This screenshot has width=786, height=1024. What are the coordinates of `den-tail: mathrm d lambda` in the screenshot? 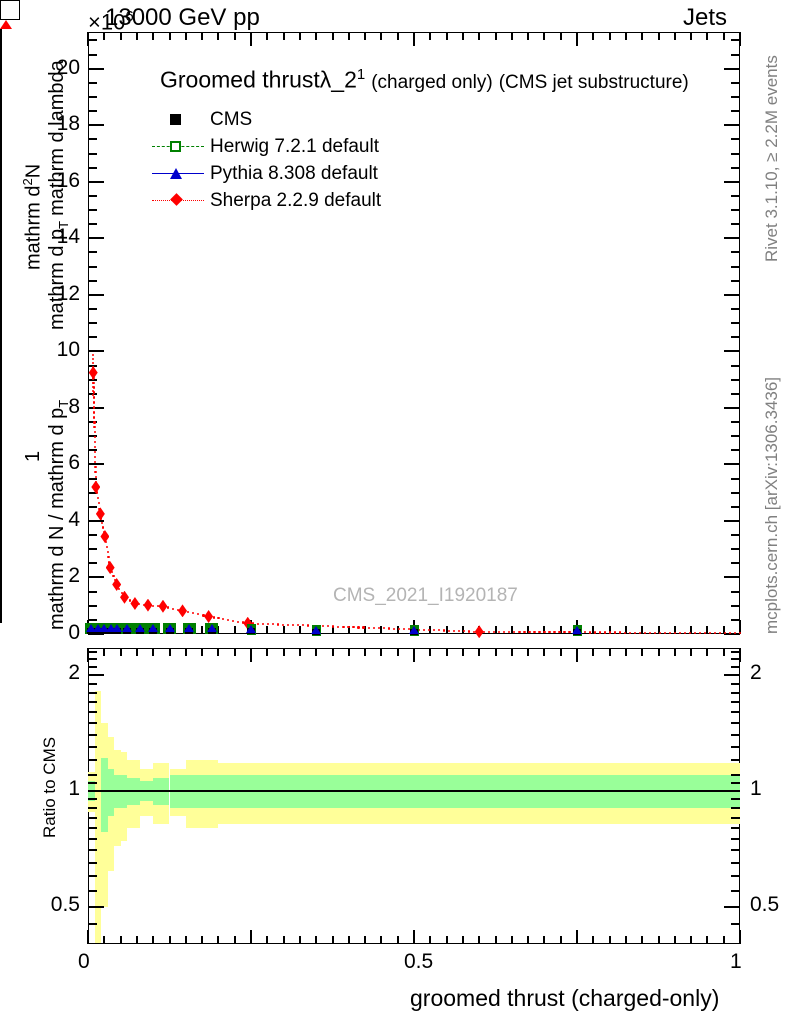 It's located at (57, 138).